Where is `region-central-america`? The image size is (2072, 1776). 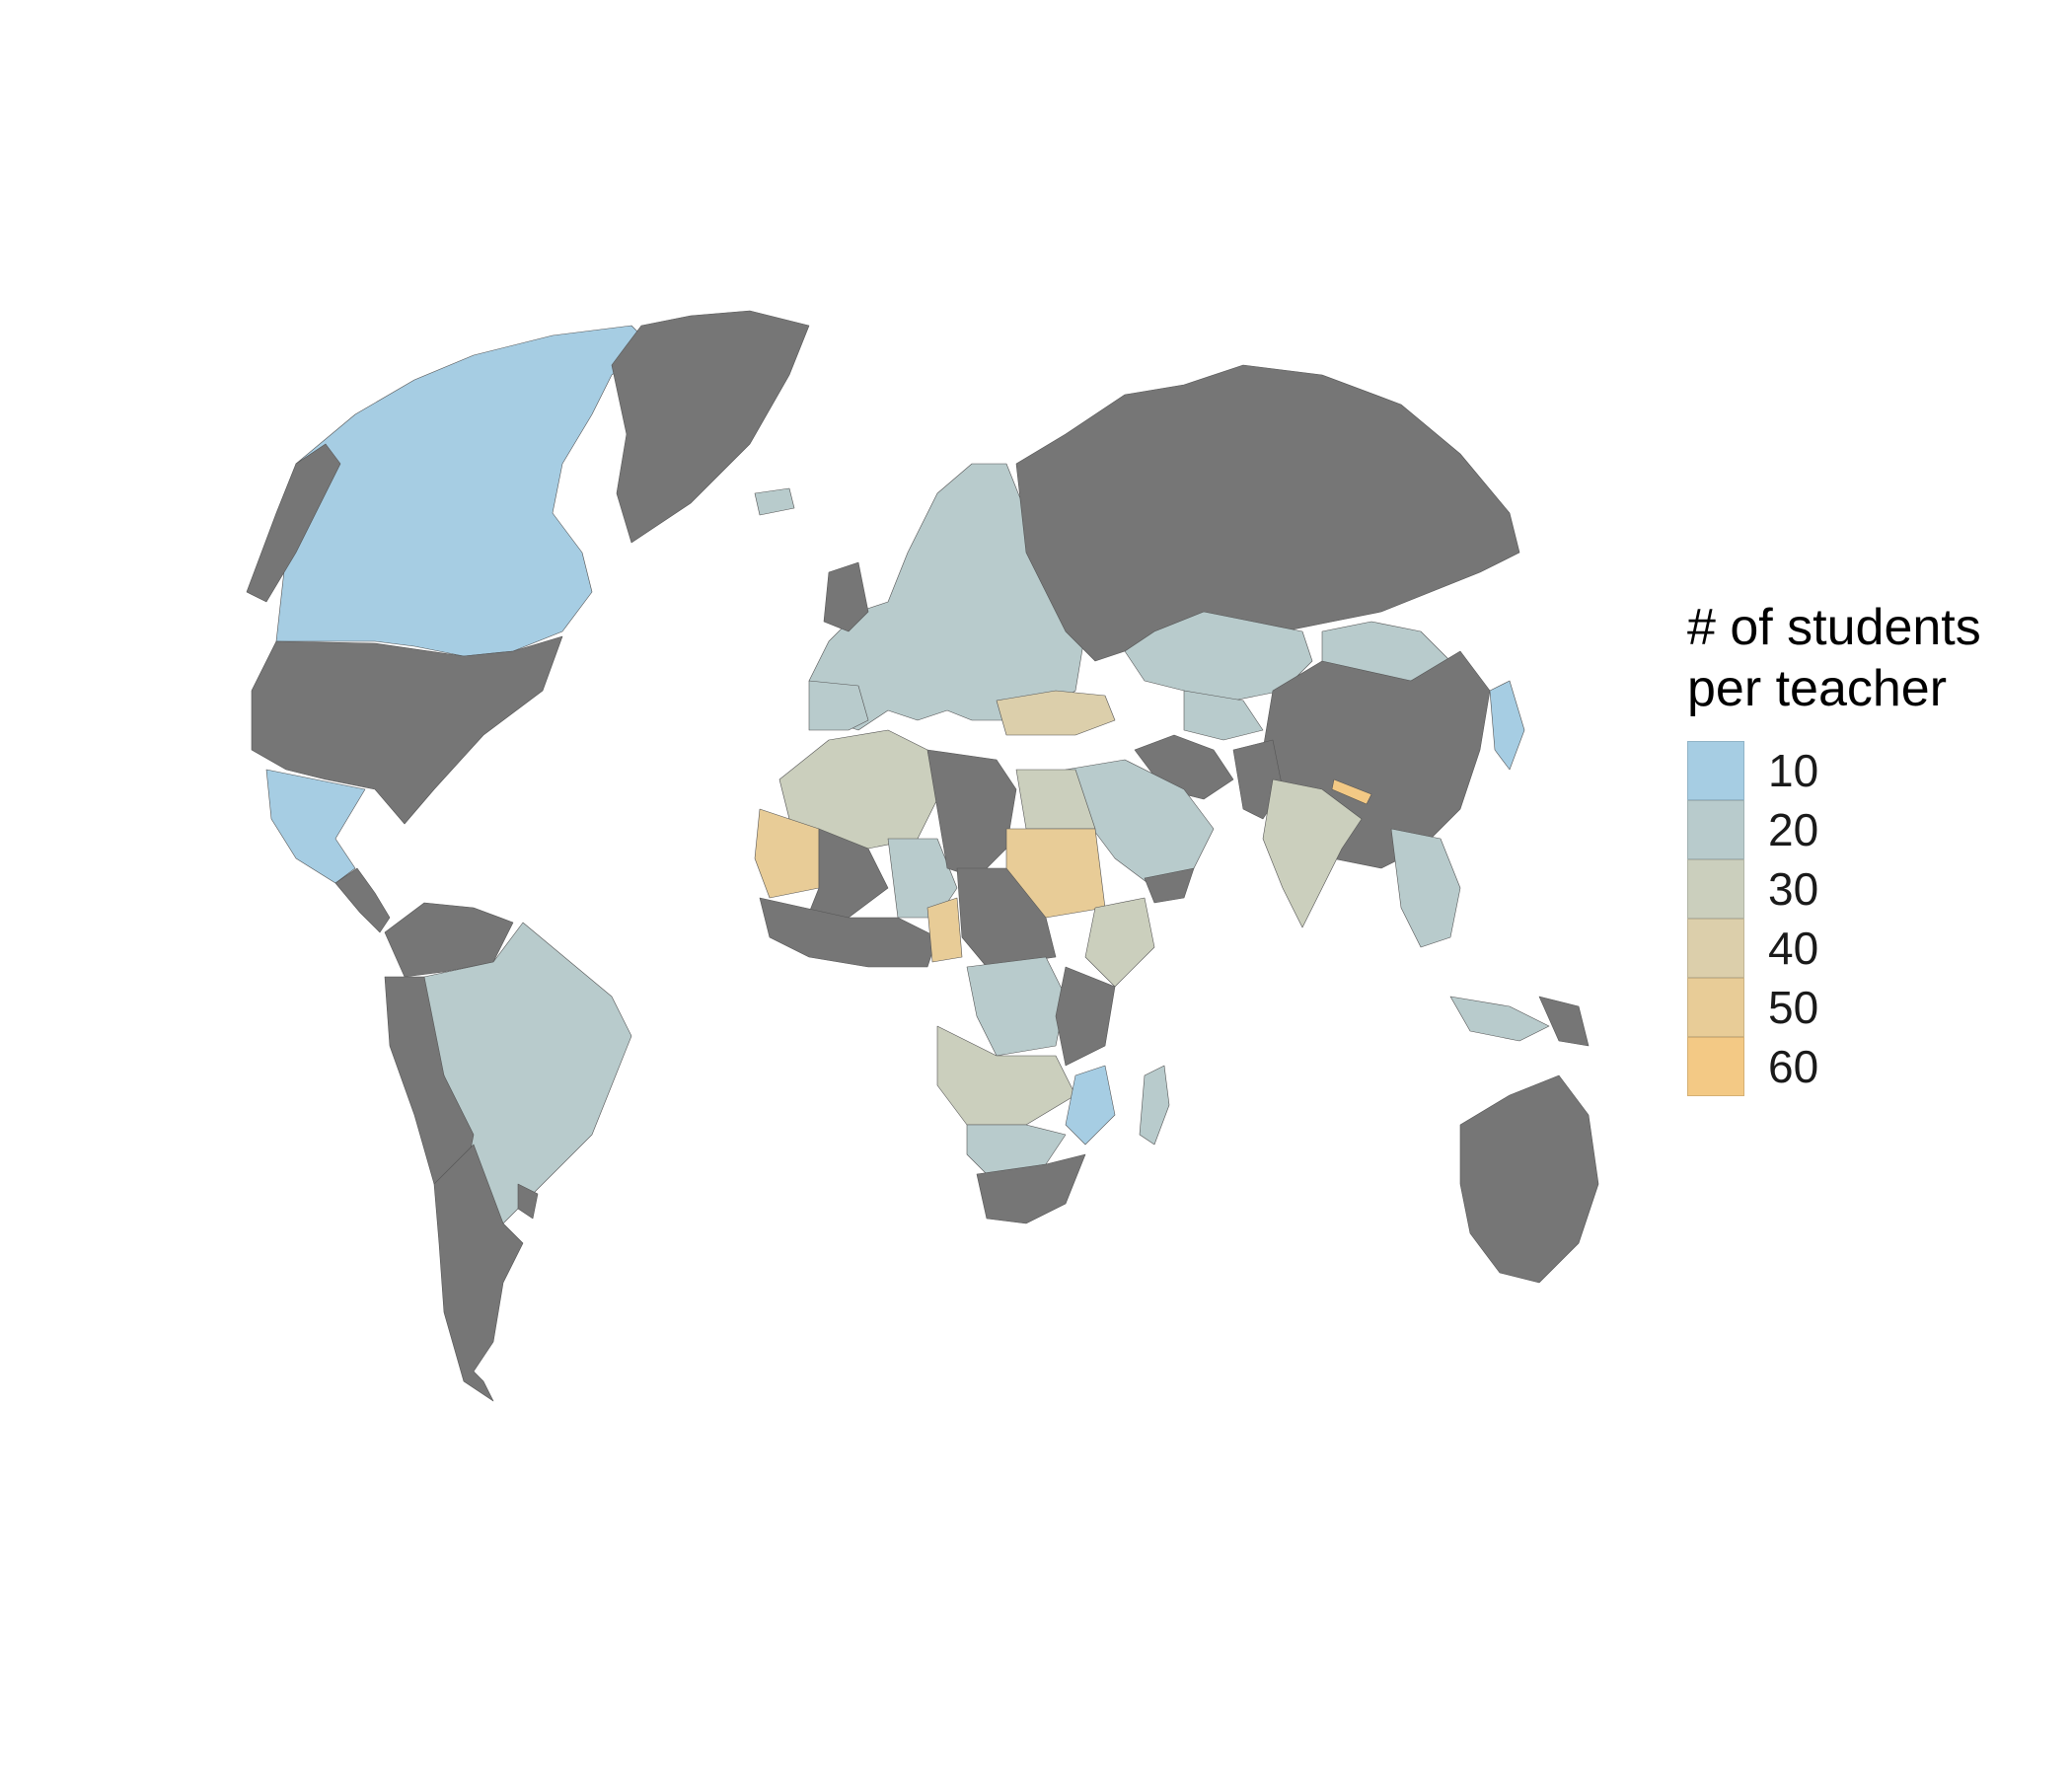
region-central-america is located at coordinates (363, 900).